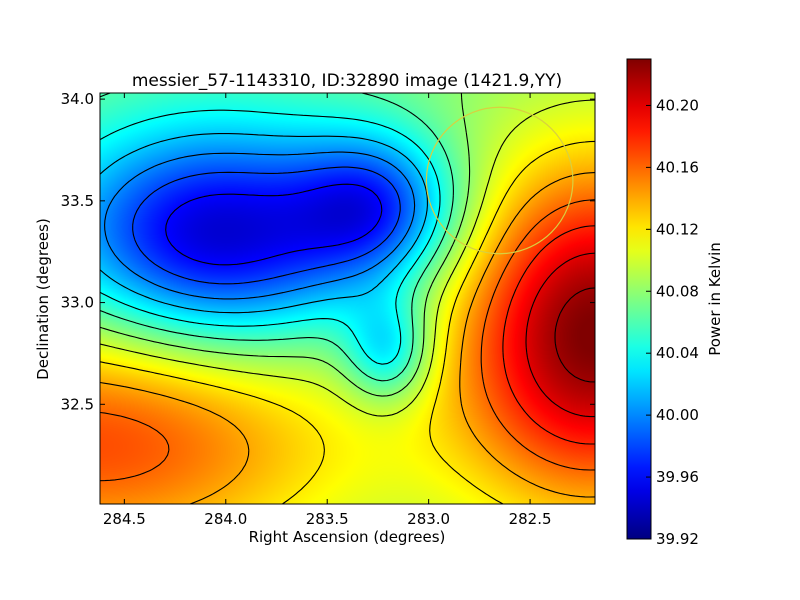 The image size is (800, 600). What do you see at coordinates (43, 299) in the screenshot?
I see `y-axis-label: Declination (degrees)` at bounding box center [43, 299].